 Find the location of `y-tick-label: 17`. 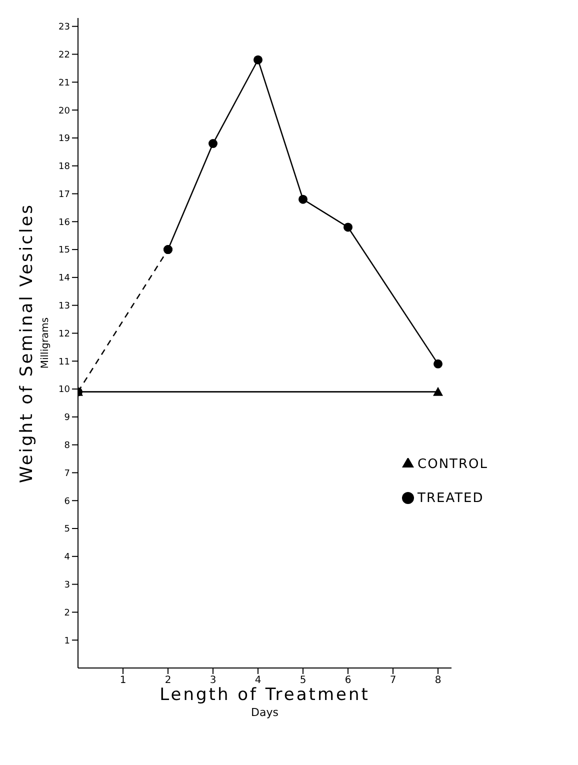

y-tick-label: 17 is located at coordinates (64, 195).